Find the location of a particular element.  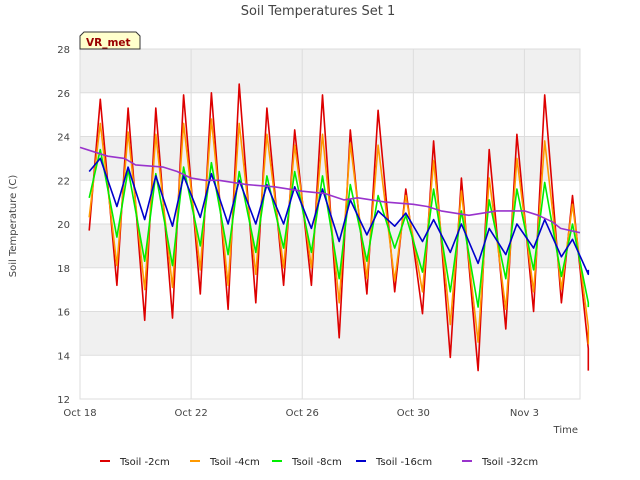

y-axis-ticks: 12 14 16 18 20 22 24 26 28 is located at coordinates (63, 225).